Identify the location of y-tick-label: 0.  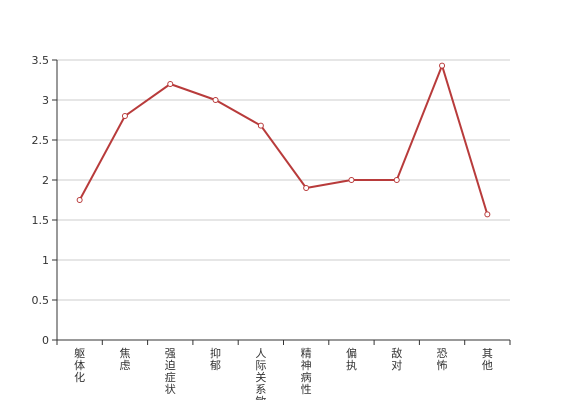
(45, 340).